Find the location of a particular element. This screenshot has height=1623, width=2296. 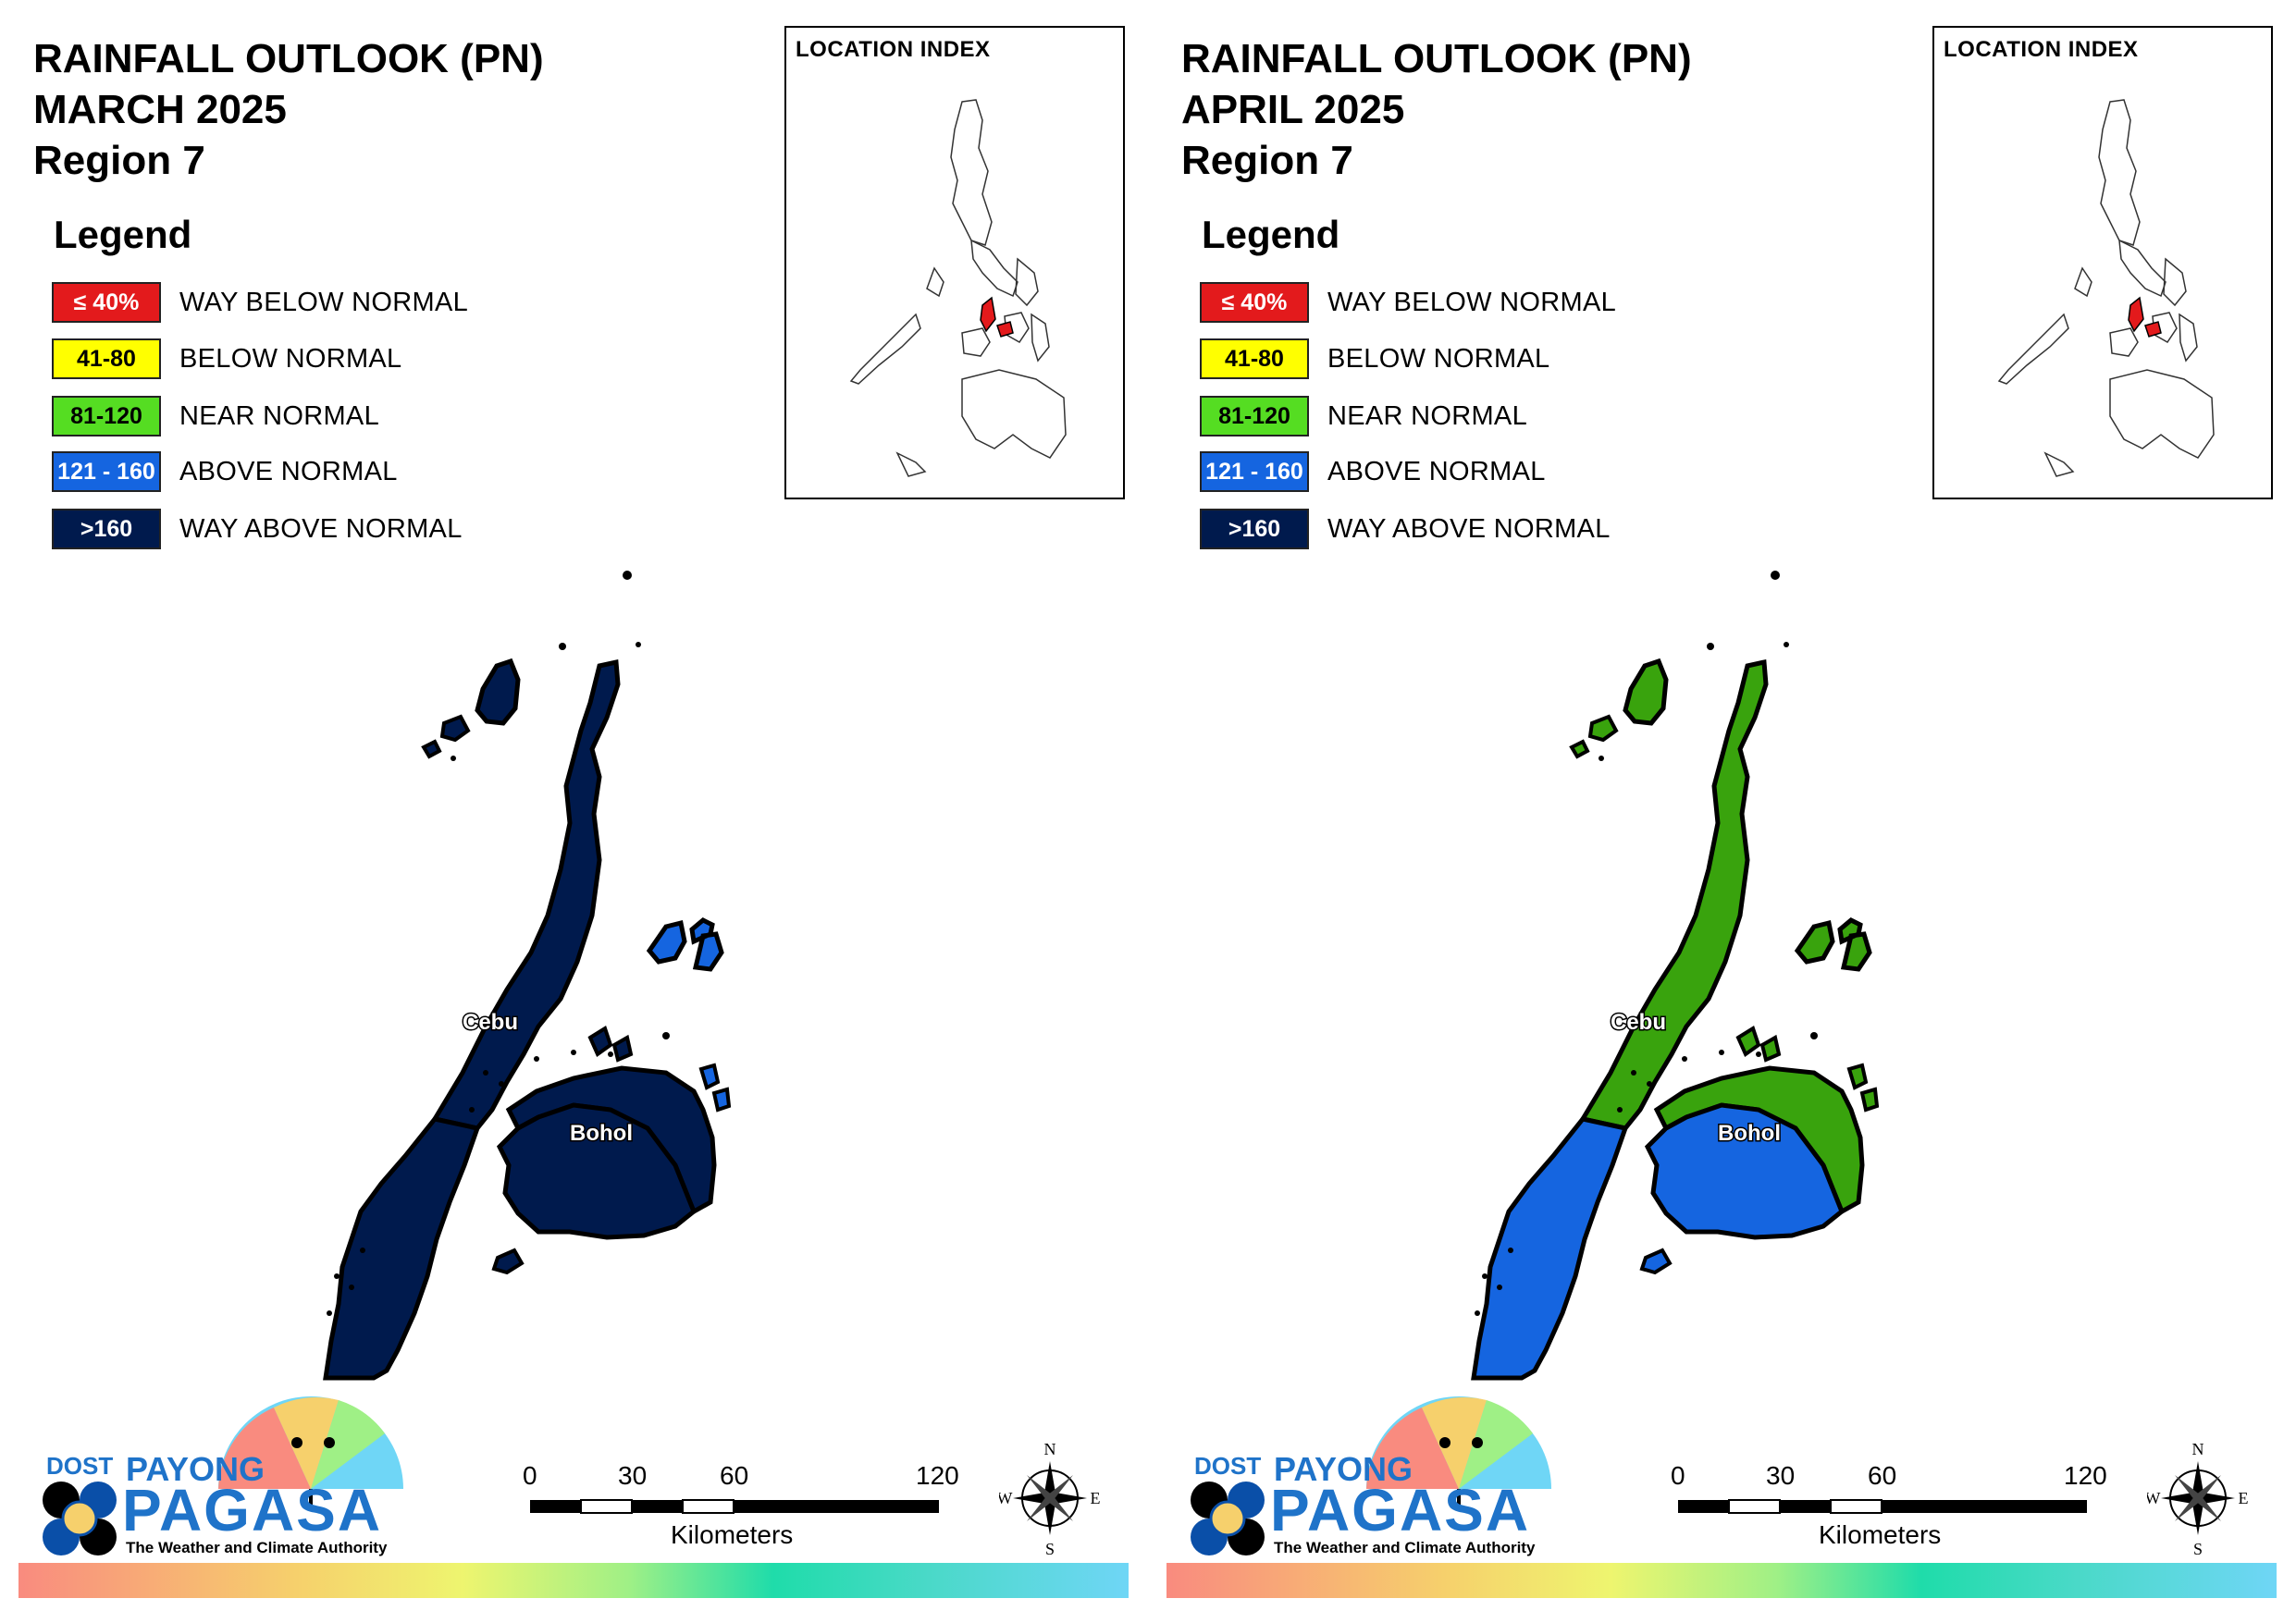

scale-tick-60: 60 is located at coordinates (734, 1475).